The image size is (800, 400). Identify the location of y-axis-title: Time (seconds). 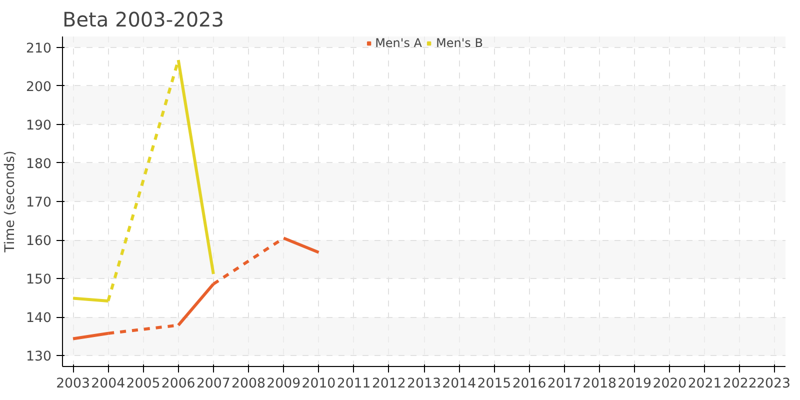
(10, 202).